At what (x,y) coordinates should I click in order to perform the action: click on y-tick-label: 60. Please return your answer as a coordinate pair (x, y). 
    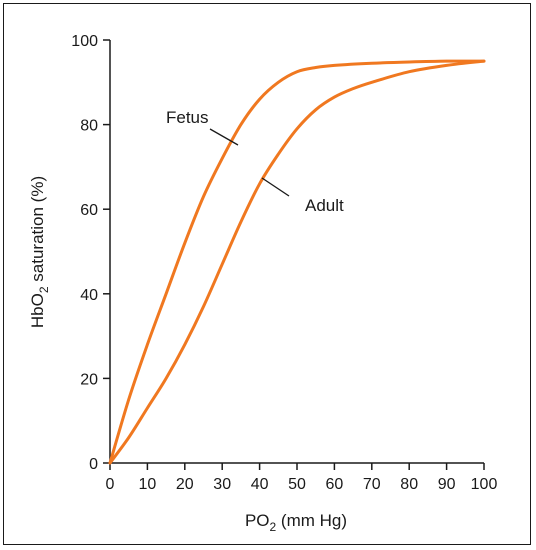
    Looking at the image, I should click on (89, 210).